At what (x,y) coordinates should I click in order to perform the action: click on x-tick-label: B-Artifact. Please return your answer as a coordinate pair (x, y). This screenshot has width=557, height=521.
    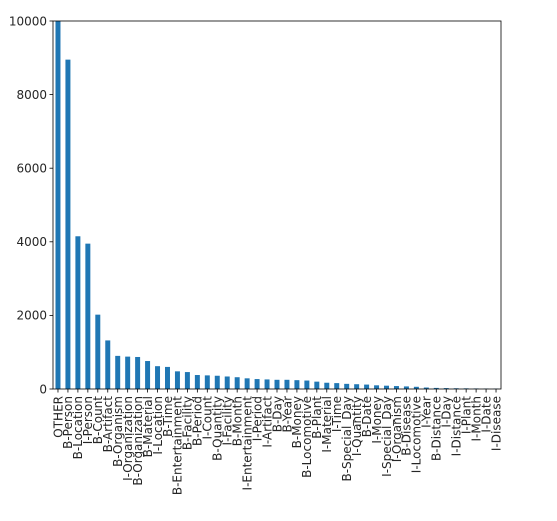
    Looking at the image, I should click on (108, 424).